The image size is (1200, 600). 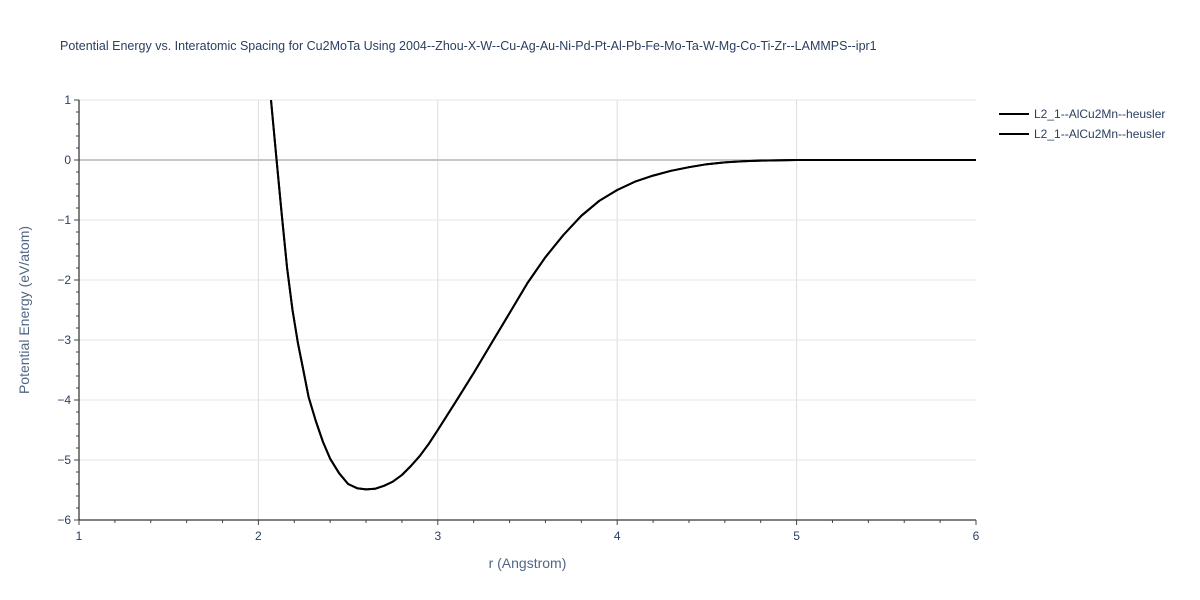 I want to click on y-tick-label: −3, so click(x=64, y=340).